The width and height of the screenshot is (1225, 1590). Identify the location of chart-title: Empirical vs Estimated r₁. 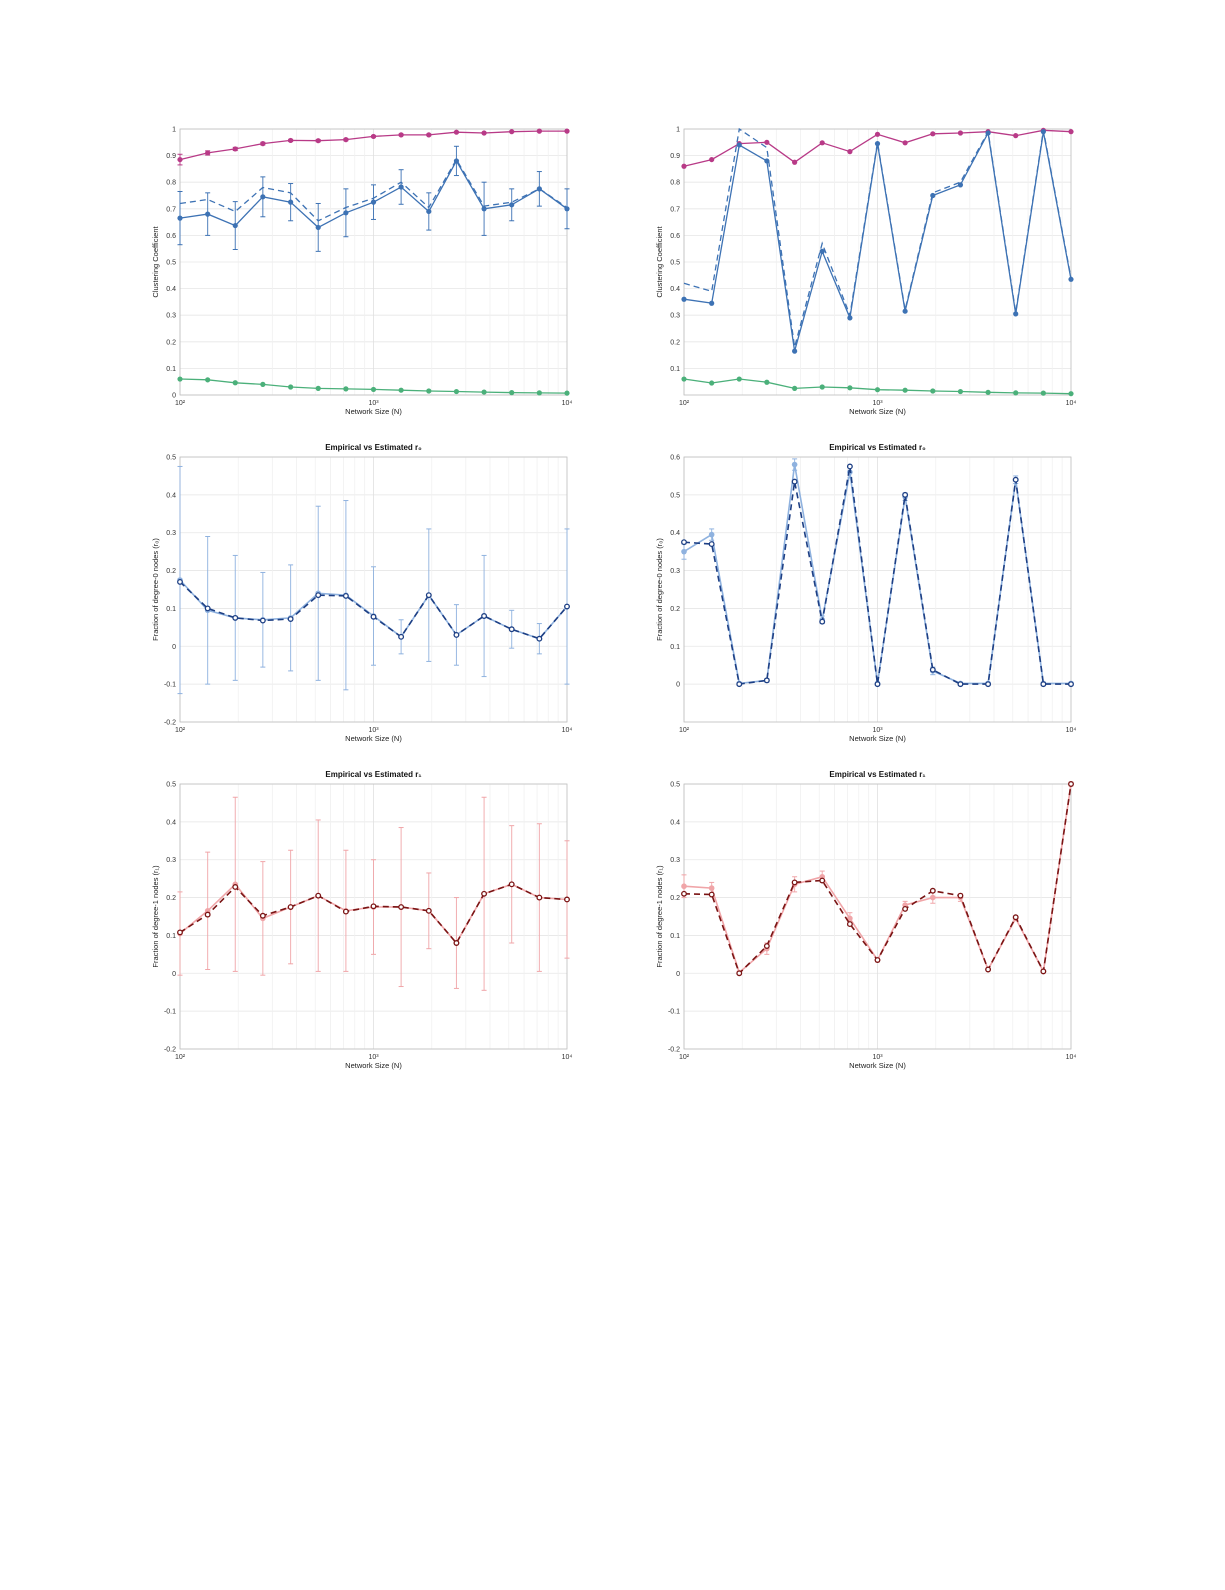
(877, 774).